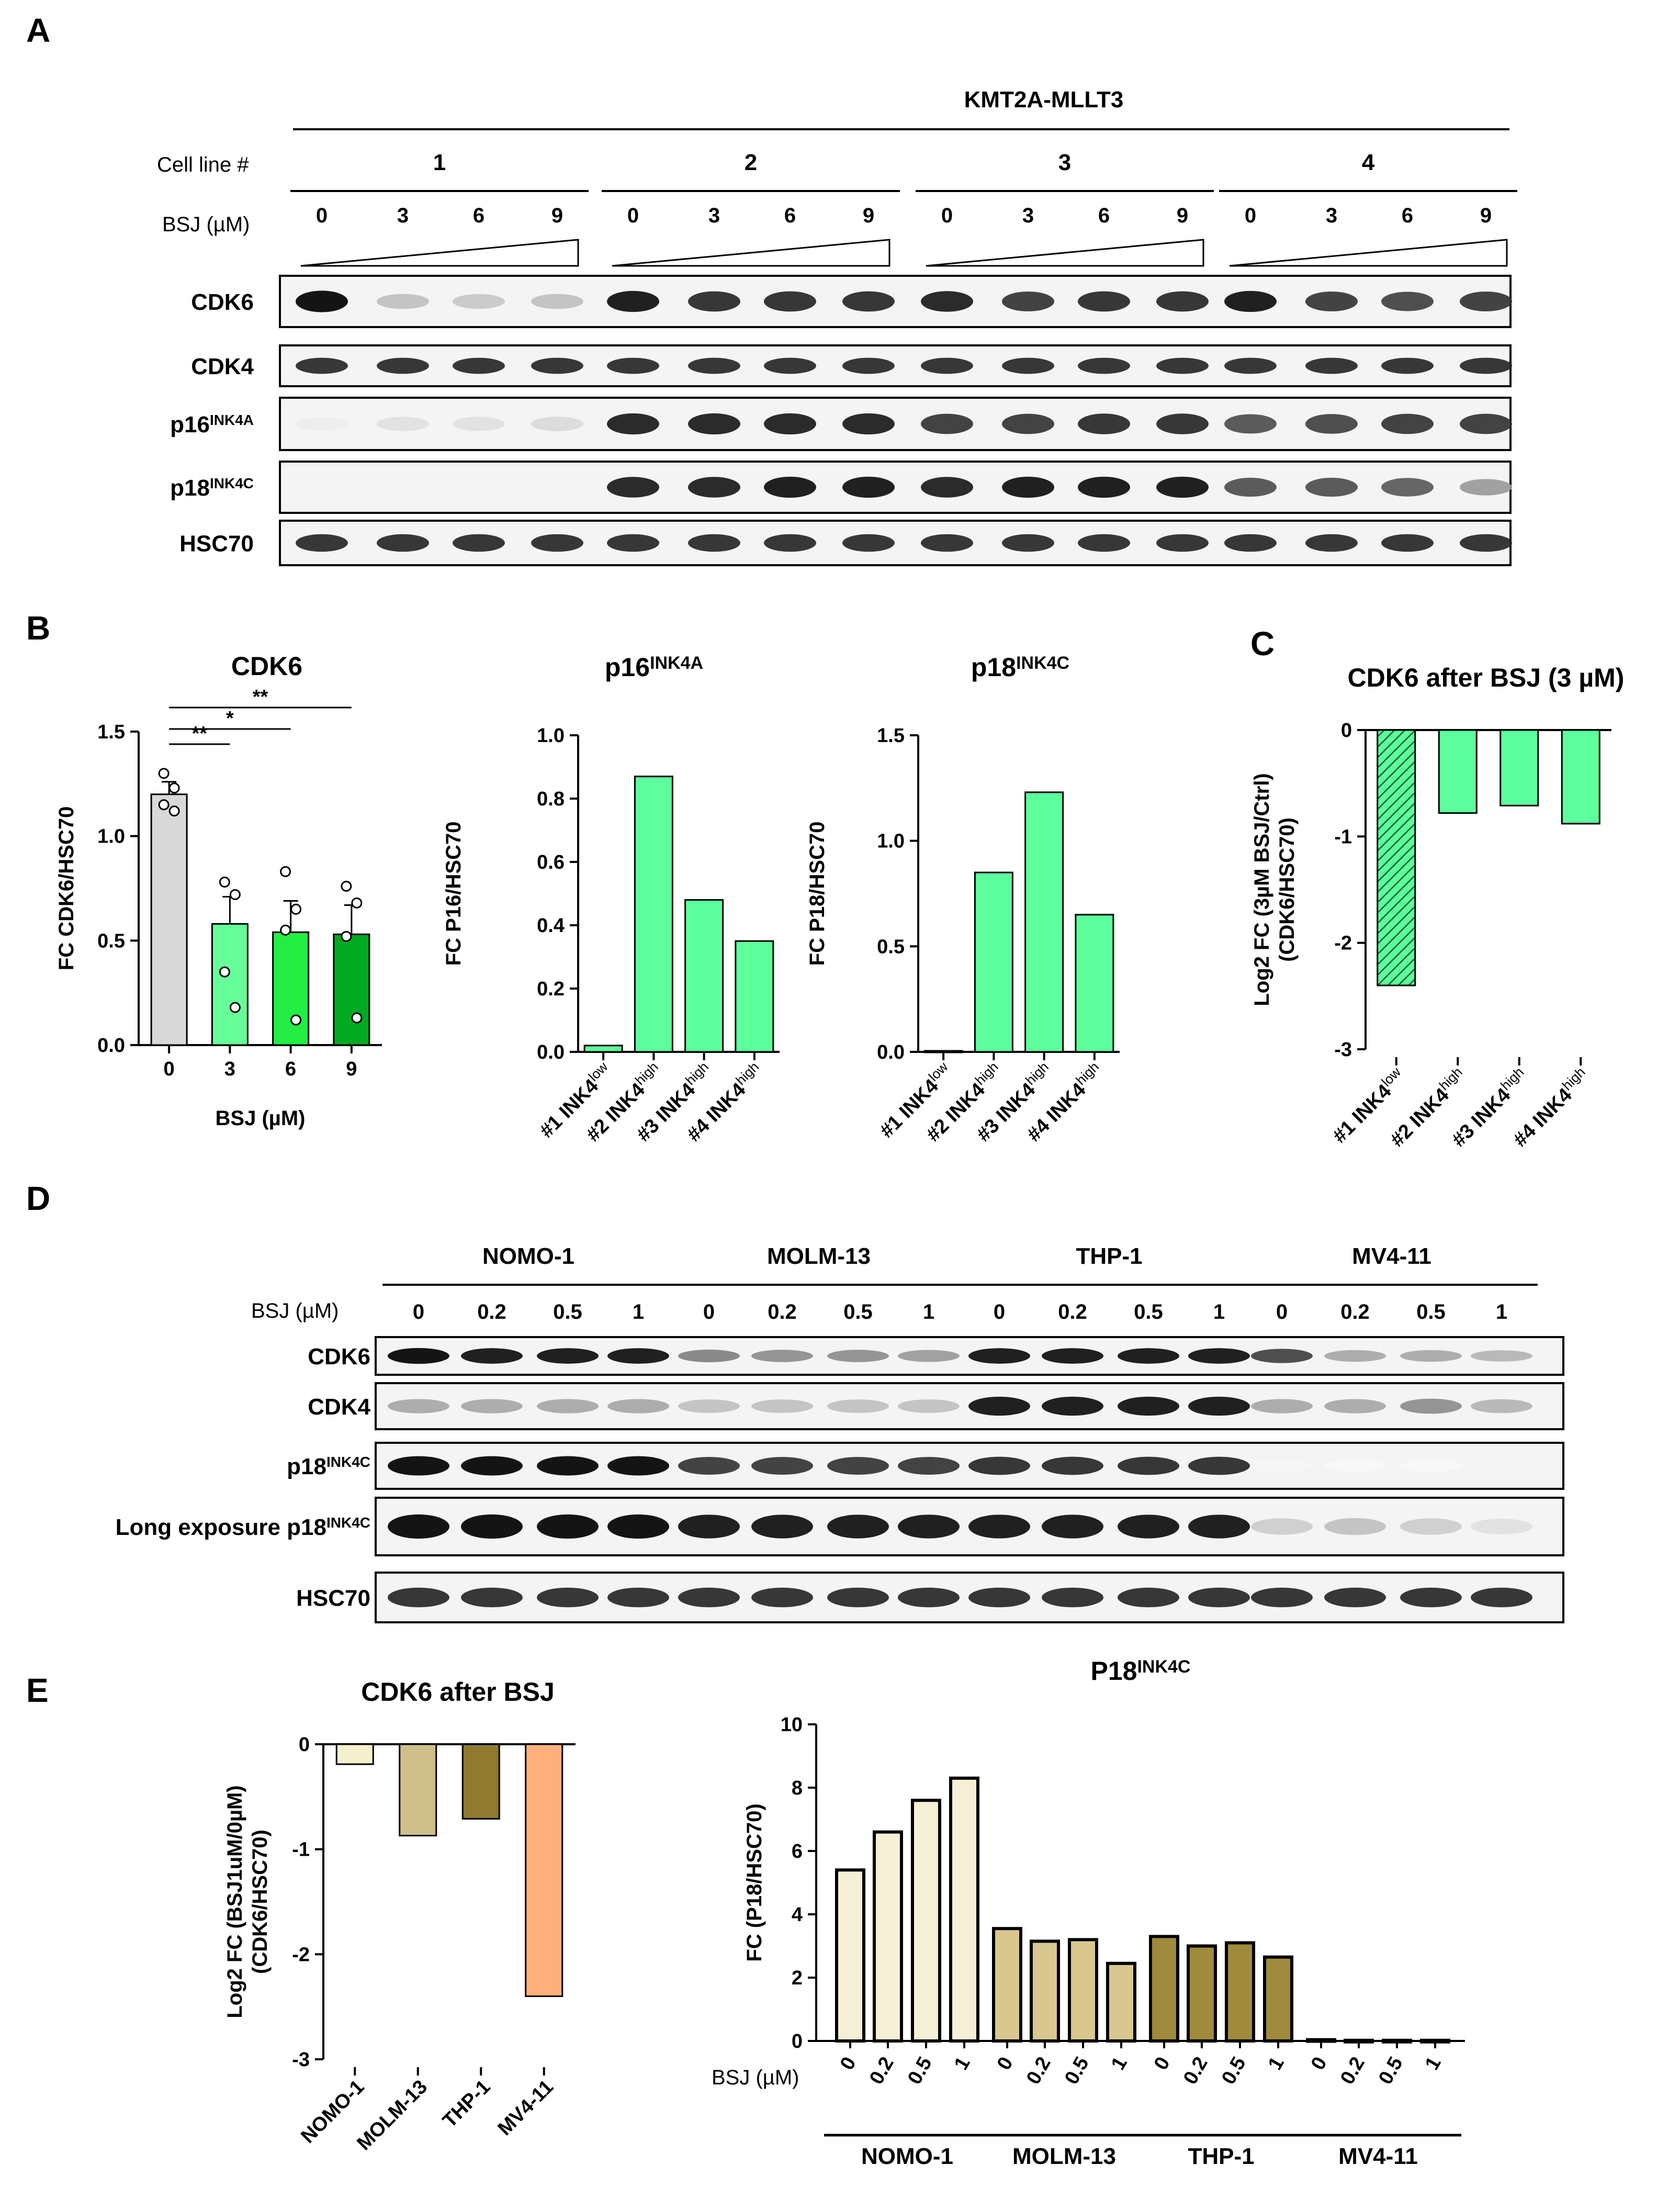 Image resolution: width=1680 pixels, height=2199 pixels. What do you see at coordinates (1481, 1117) in the screenshot?
I see `x-tick-label-main: #3 INK4` at bounding box center [1481, 1117].